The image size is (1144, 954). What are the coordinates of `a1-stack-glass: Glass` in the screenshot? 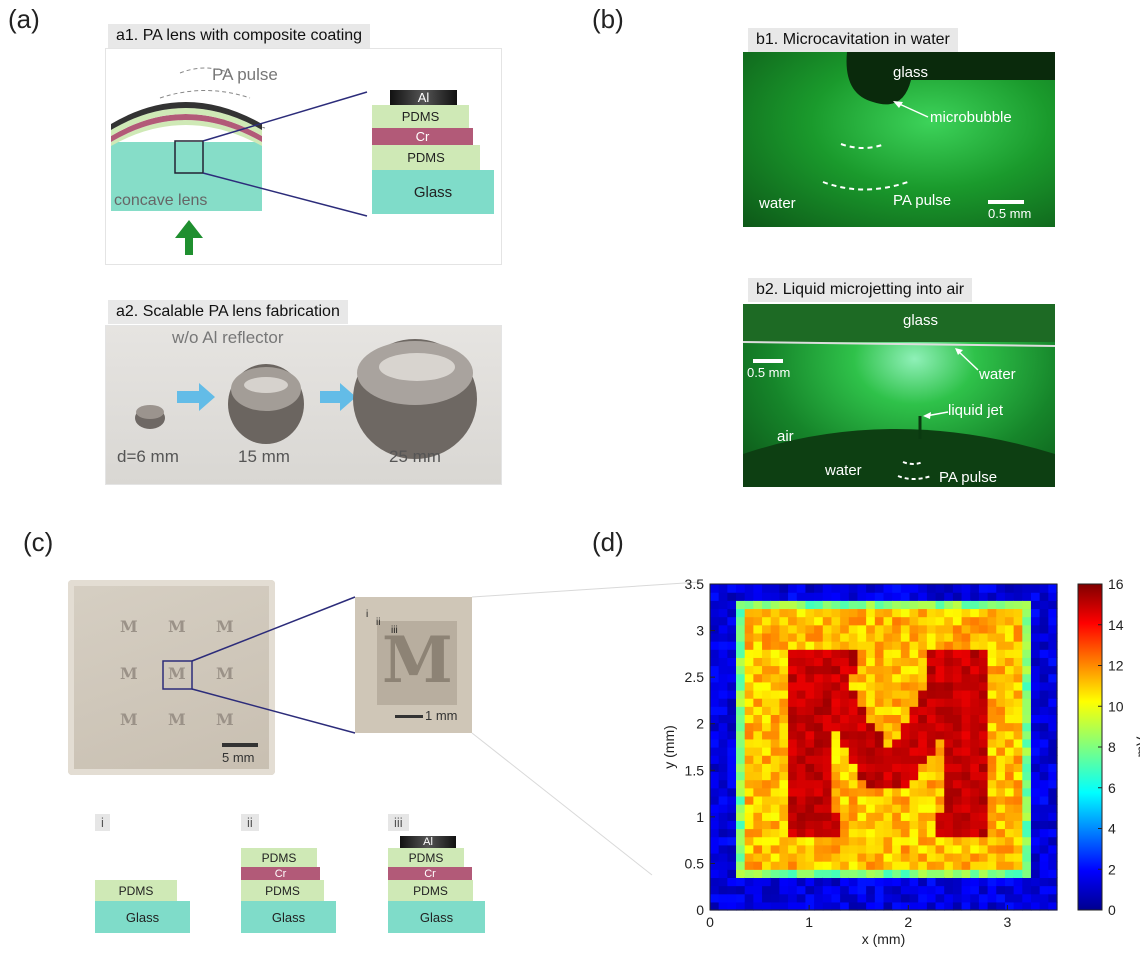 It's located at (433, 192).